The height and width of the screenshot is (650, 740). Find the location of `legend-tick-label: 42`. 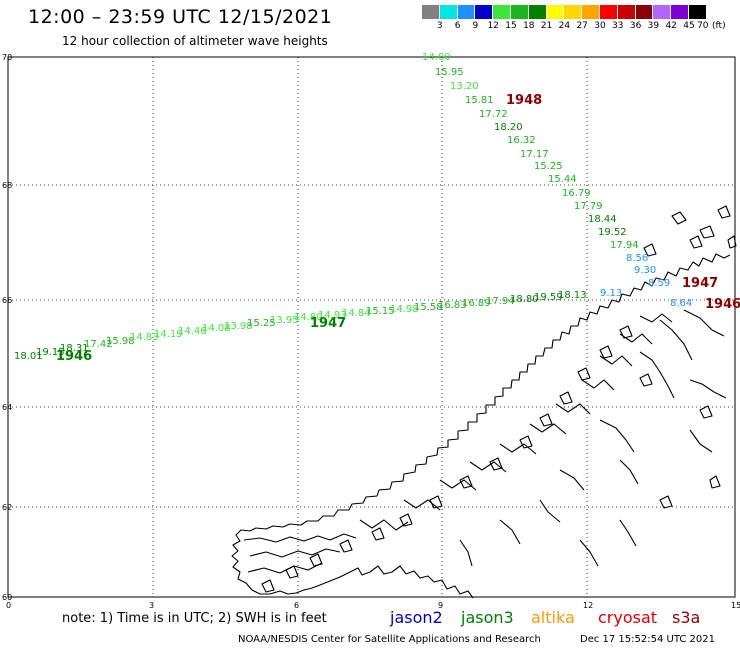

legend-tick-label: 42 is located at coordinates (671, 26).